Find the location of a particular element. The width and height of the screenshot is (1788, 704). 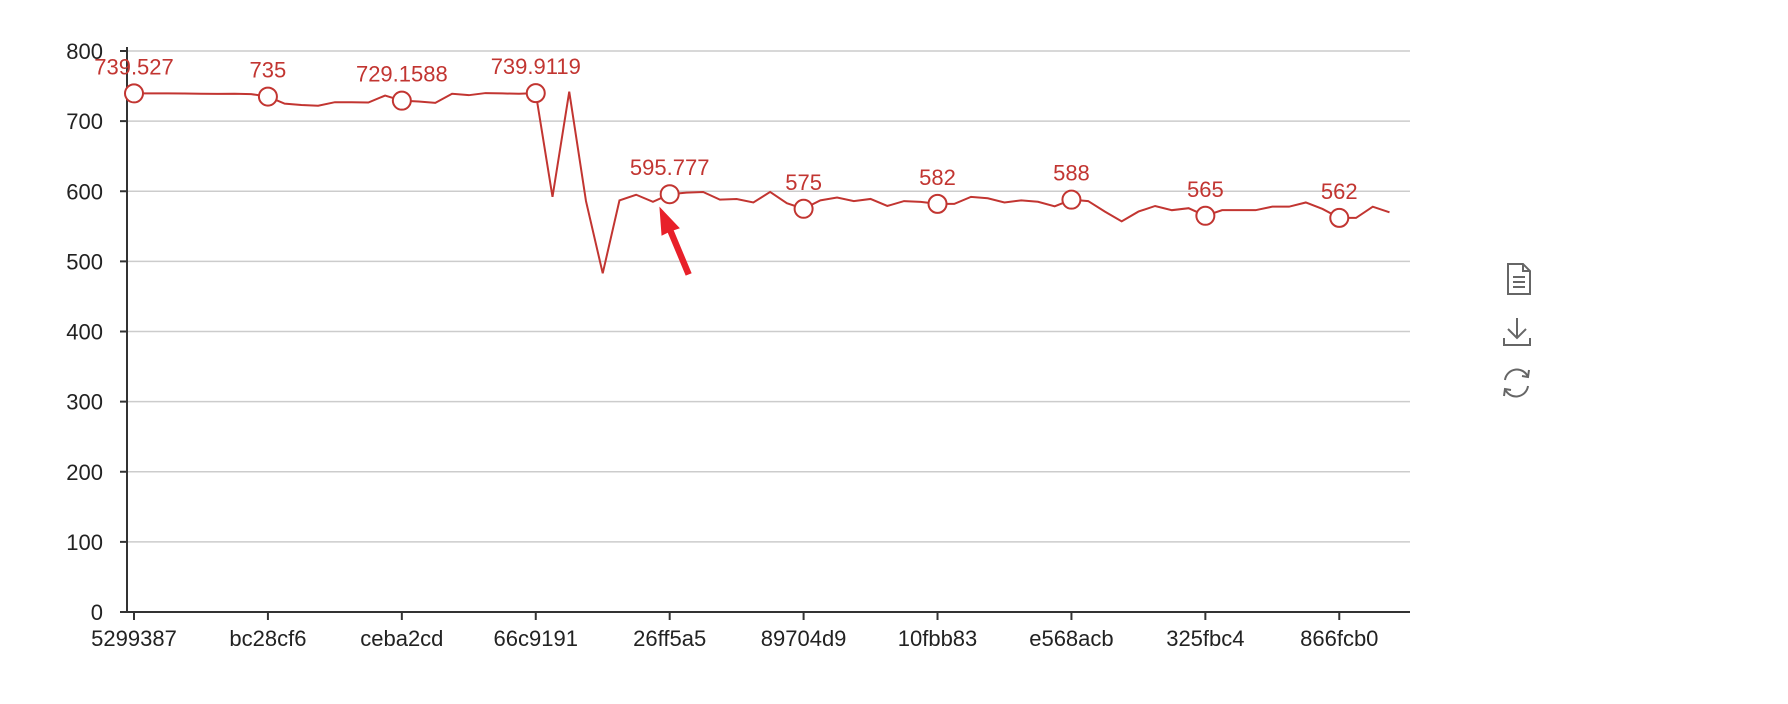

data-label: 588 is located at coordinates (1071, 173).